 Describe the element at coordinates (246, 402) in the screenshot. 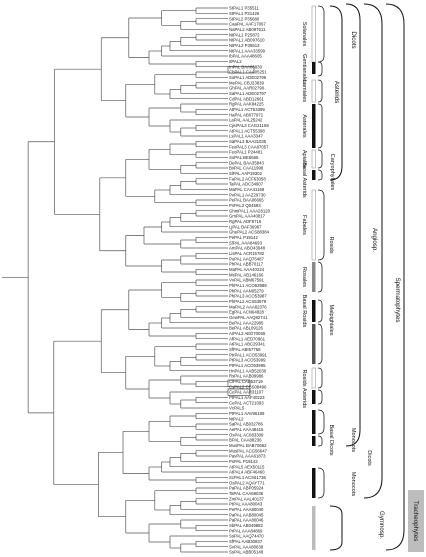

I see `leaf-label: CePAL ACT21093` at that location.